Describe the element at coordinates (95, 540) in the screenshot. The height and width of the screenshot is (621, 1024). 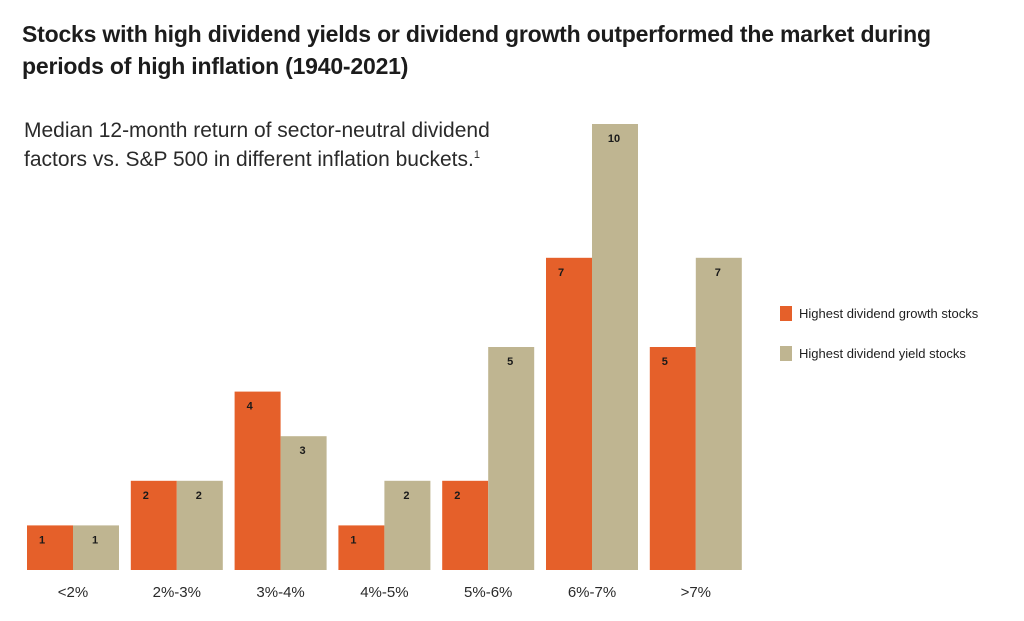
I see `data-label-yield-0: 1` at that location.